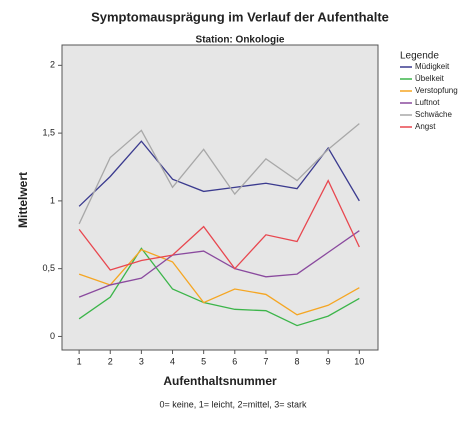 The height and width of the screenshot is (421, 466). Describe the element at coordinates (52, 336) in the screenshot. I see `y-tick-label: 0` at that location.